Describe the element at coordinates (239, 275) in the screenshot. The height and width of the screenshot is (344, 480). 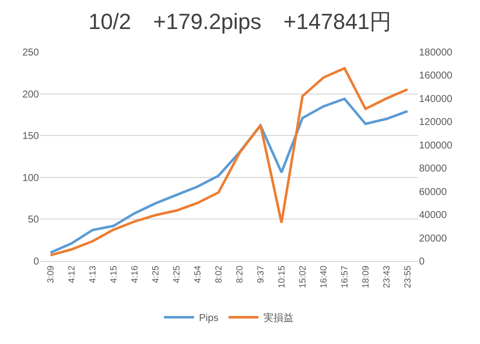
I see `x-tick-label: 8:20` at that location.